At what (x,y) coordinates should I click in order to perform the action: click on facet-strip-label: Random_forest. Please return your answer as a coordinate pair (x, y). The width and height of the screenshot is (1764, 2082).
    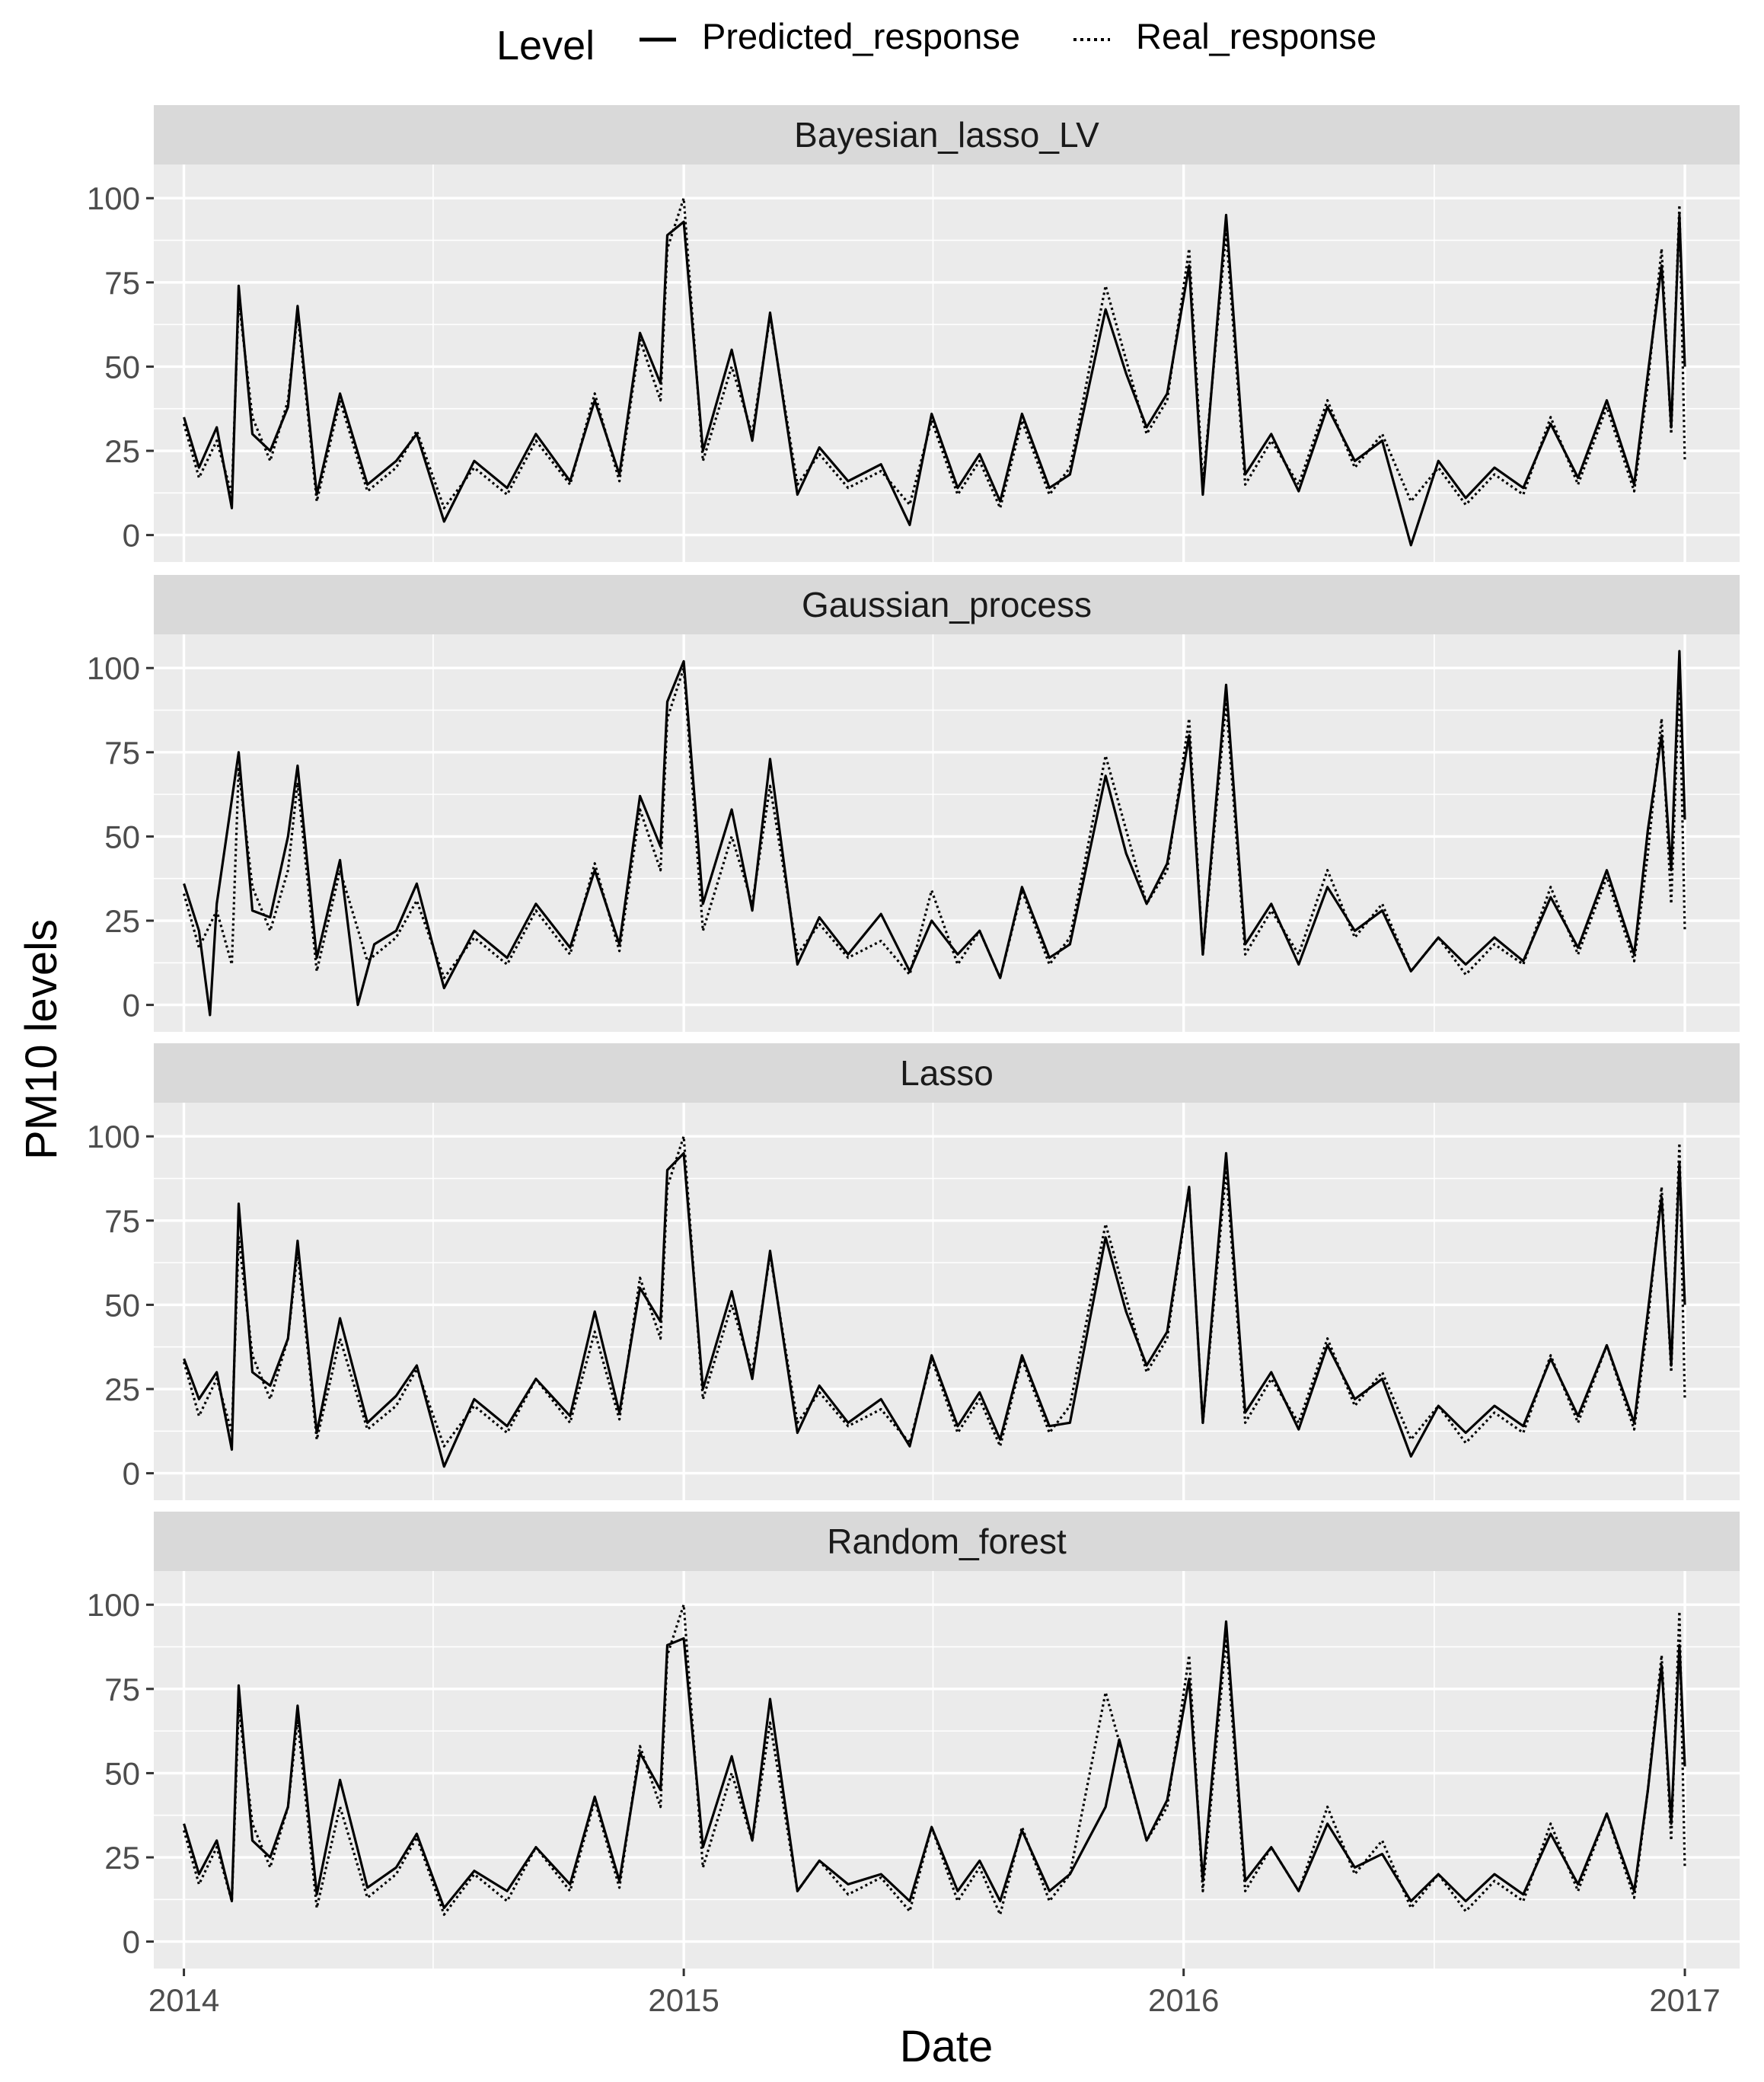
    Looking at the image, I should click on (947, 1541).